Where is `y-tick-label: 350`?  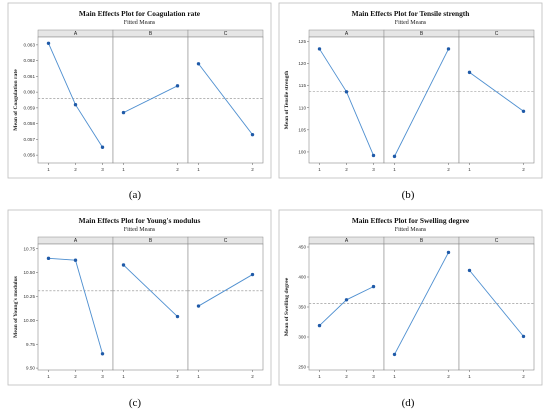
y-tick-label: 350 is located at coordinates (302, 307).